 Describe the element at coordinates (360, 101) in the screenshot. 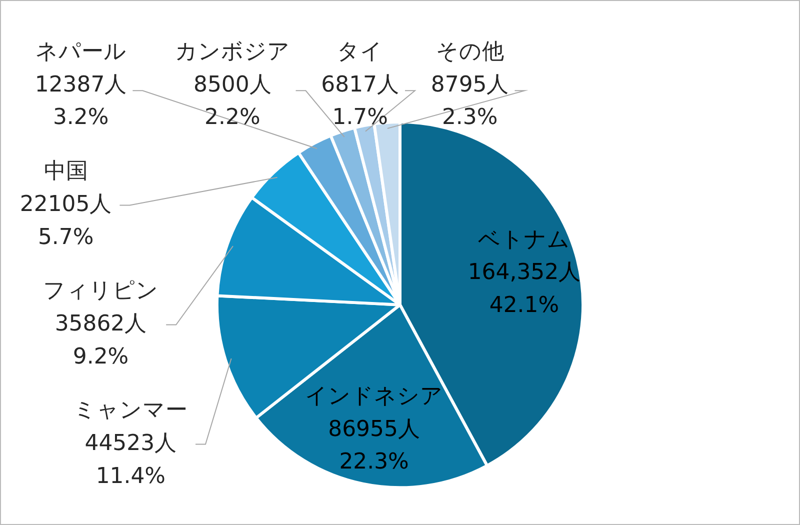

I see `data-label: 6817人 1.7%` at that location.